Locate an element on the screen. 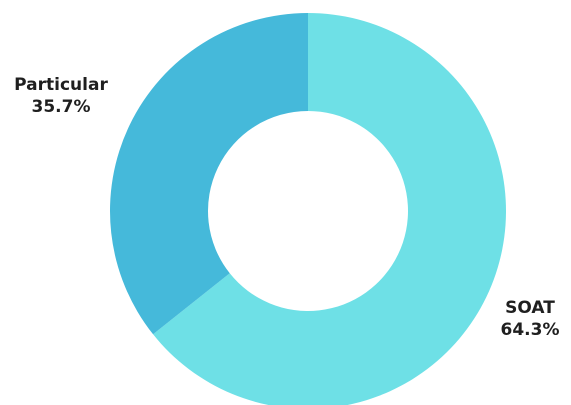 This screenshot has width=571, height=405. slice-value-soat: 64.3% is located at coordinates (530, 330).